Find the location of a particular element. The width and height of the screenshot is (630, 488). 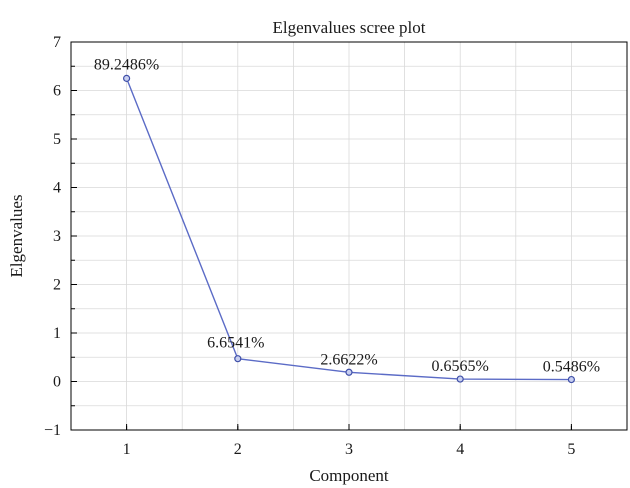

data-label: 2.6622% is located at coordinates (348, 359).